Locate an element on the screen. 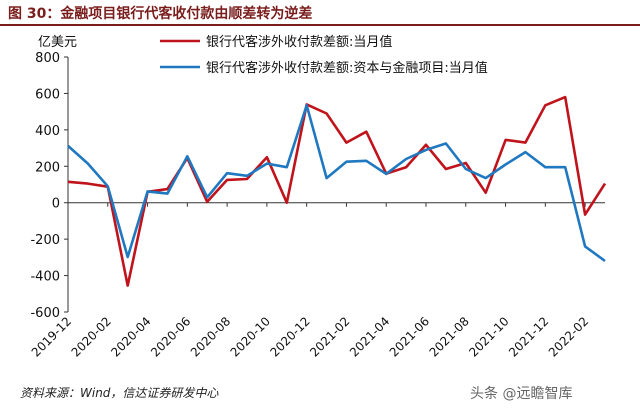 The image size is (640, 415). x-tick-label: 2021-04 is located at coordinates (369, 336).